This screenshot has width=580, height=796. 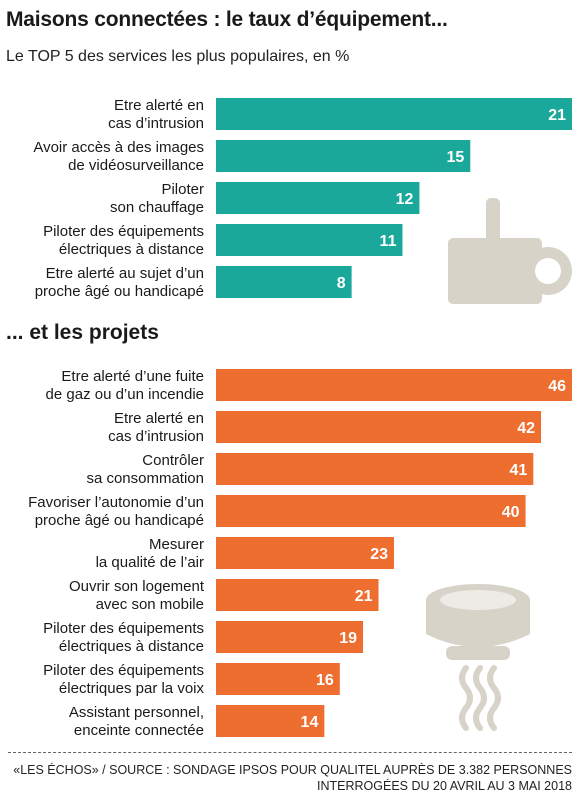 What do you see at coordinates (325, 680) in the screenshot?
I see `bar-value-label: 16` at bounding box center [325, 680].